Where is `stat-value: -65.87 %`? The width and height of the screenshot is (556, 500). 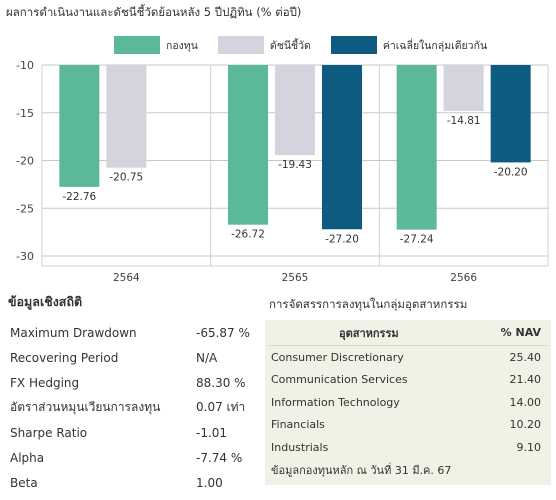 stat-value: -65.87 % is located at coordinates (223, 332).